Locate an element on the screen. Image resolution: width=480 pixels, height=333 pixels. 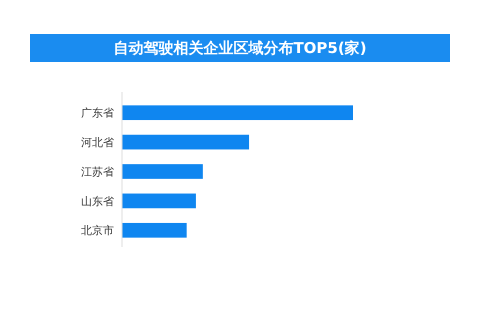
y-tick-label: 北京市 is located at coordinates (97, 231).